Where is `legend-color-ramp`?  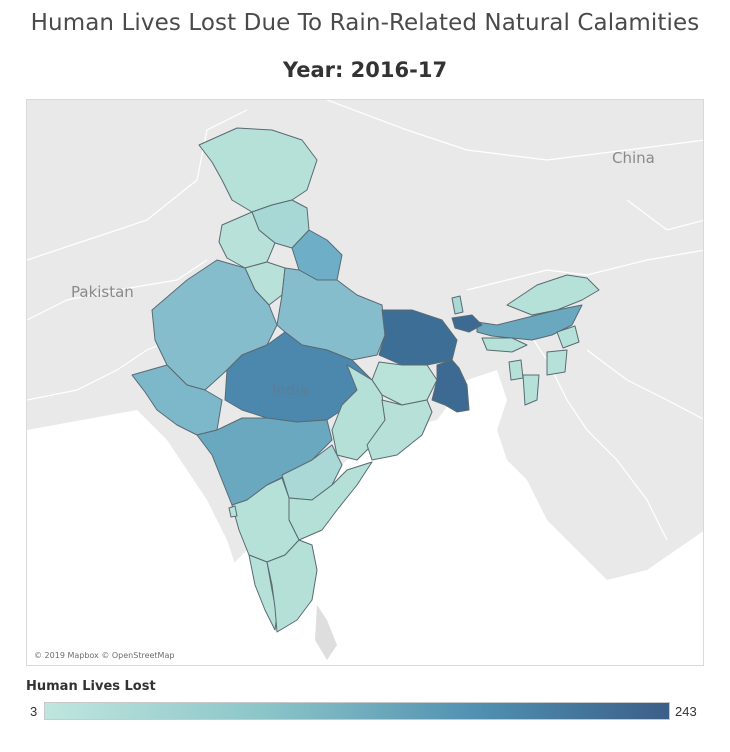 legend-color-ramp is located at coordinates (357, 711).